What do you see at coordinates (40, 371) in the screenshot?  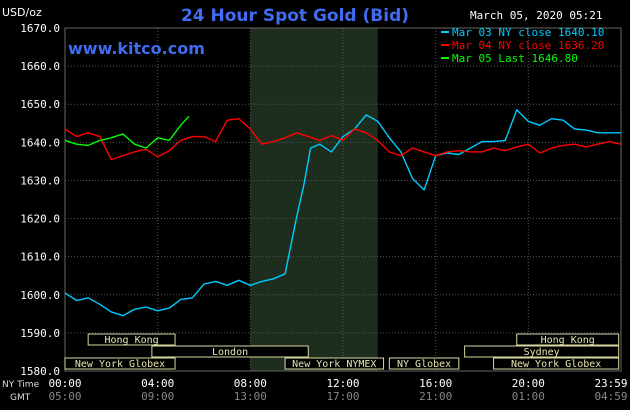 I see `y-tick-label: 1580.0` at bounding box center [40, 371].